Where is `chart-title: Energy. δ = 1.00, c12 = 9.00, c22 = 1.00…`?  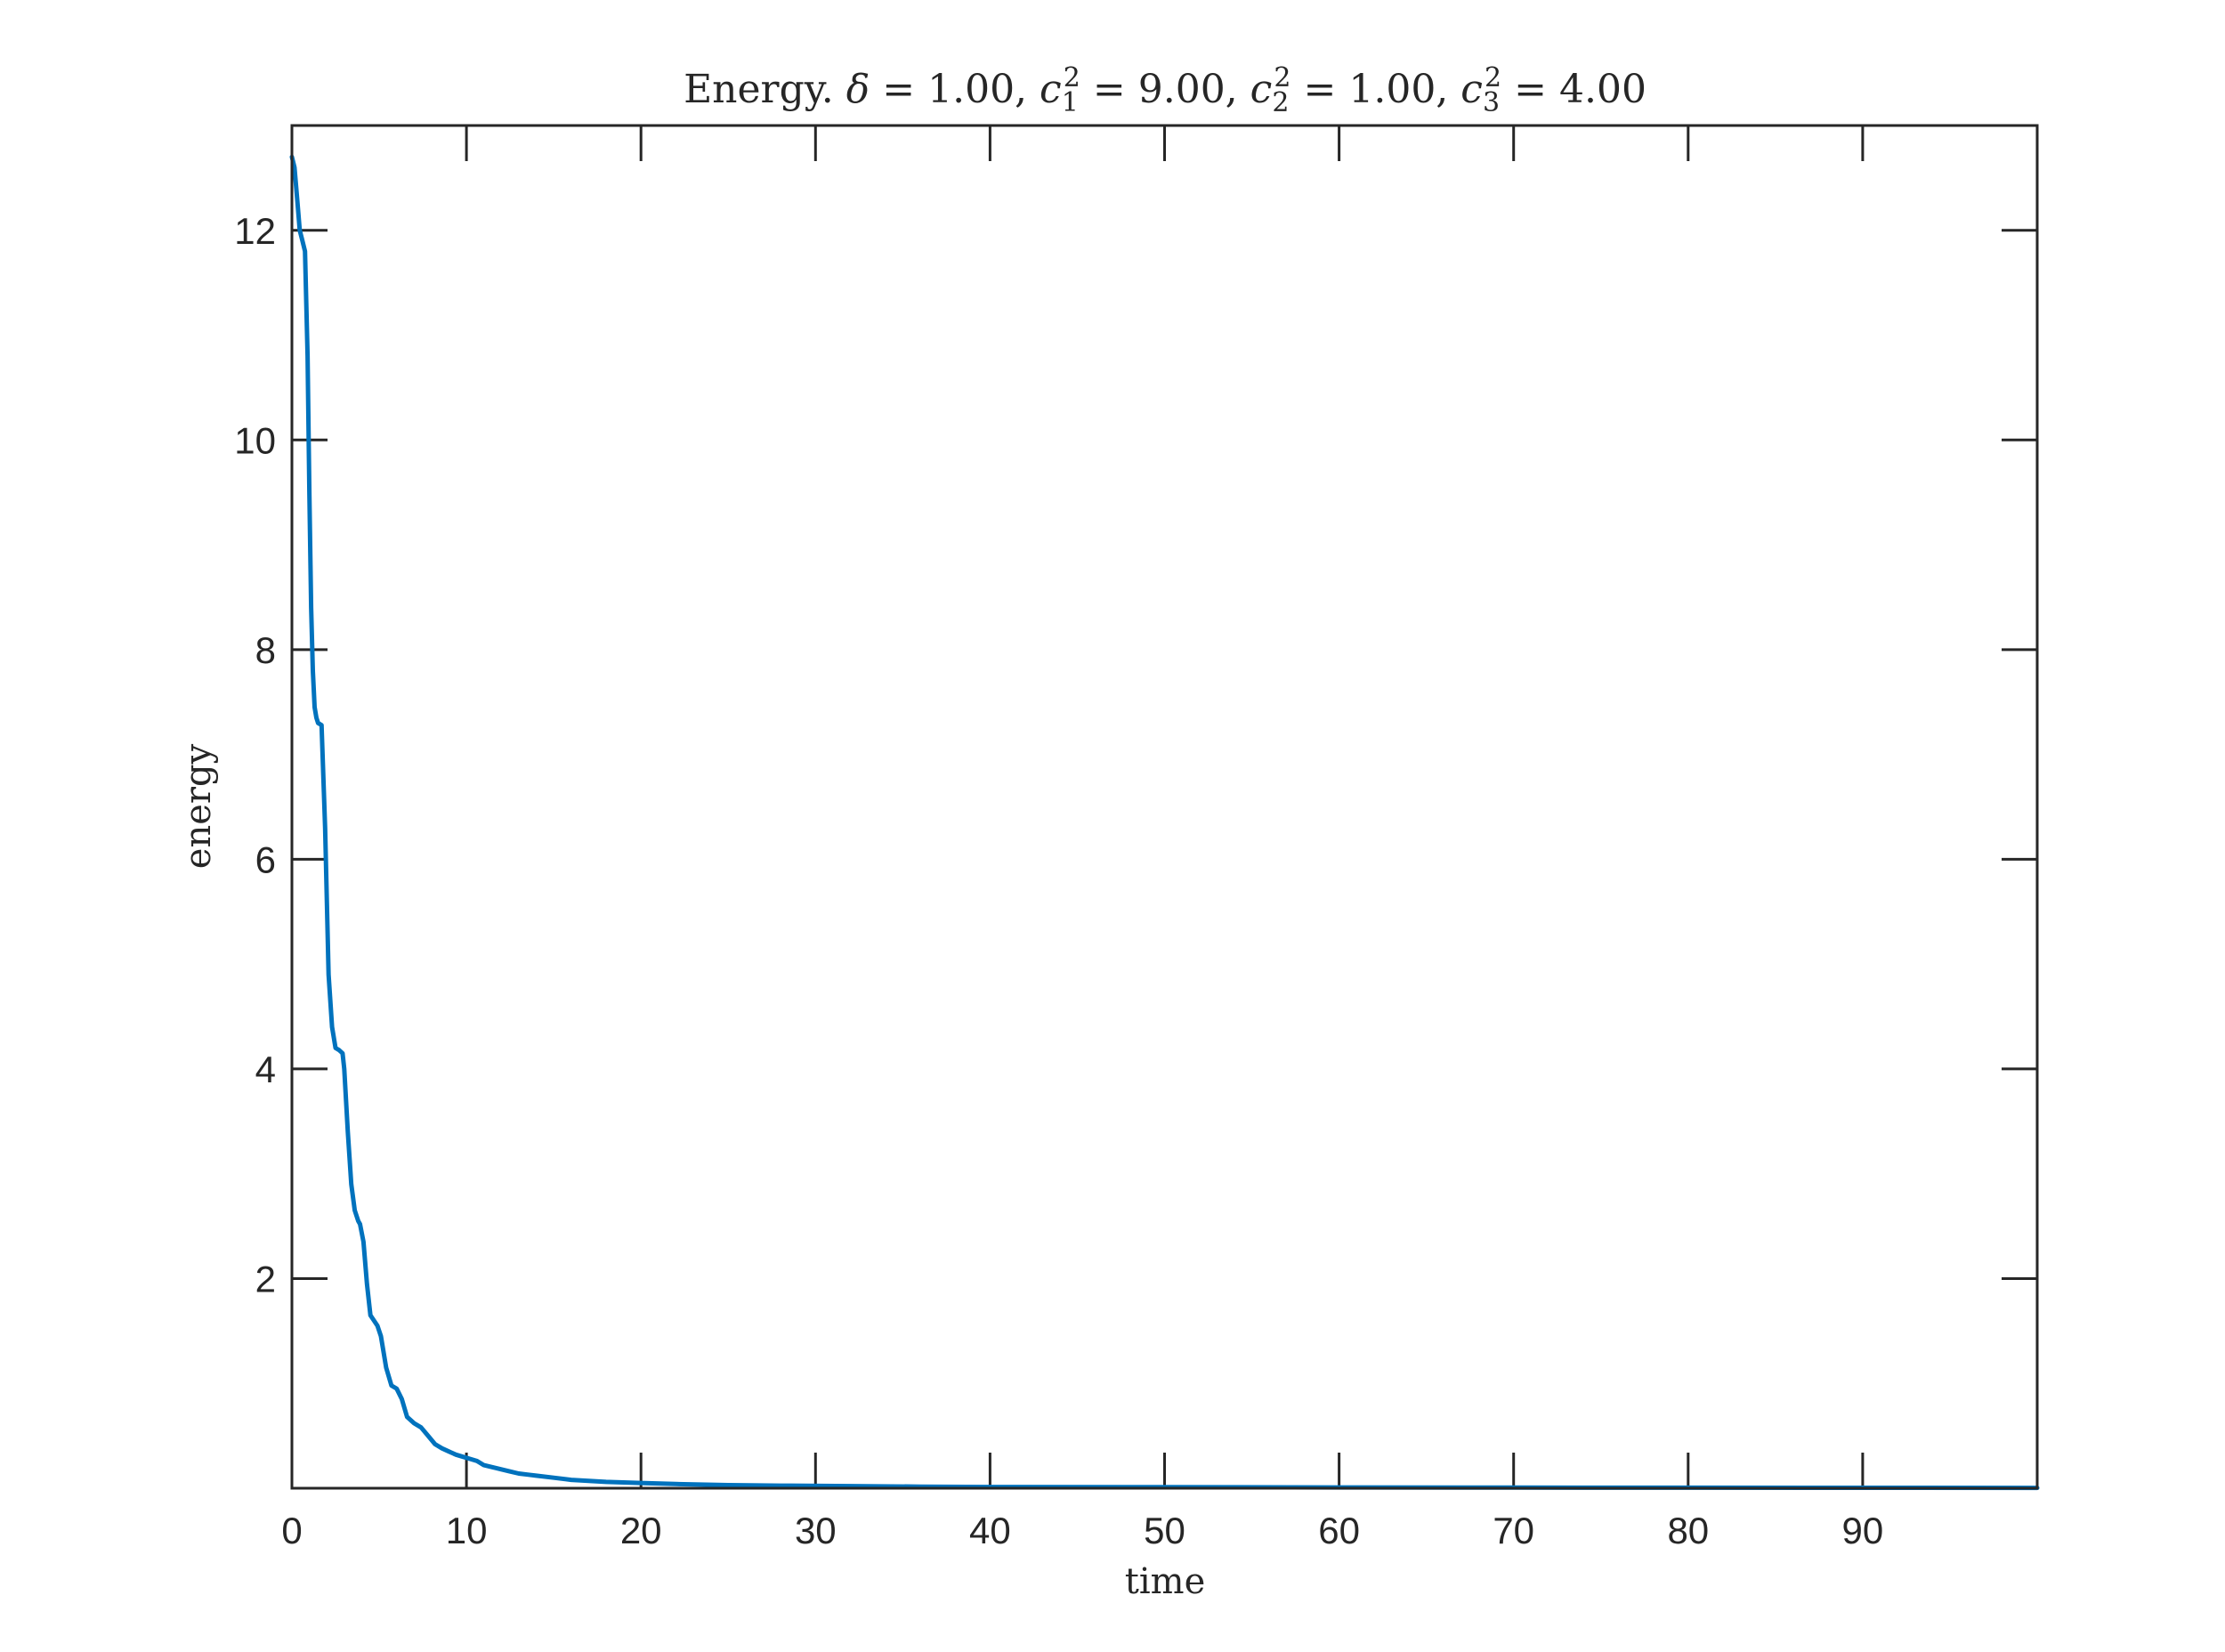
chart-title: Energy. δ = 1.00, c12 = 9.00, c22 = 1.00… is located at coordinates (1165, 90).